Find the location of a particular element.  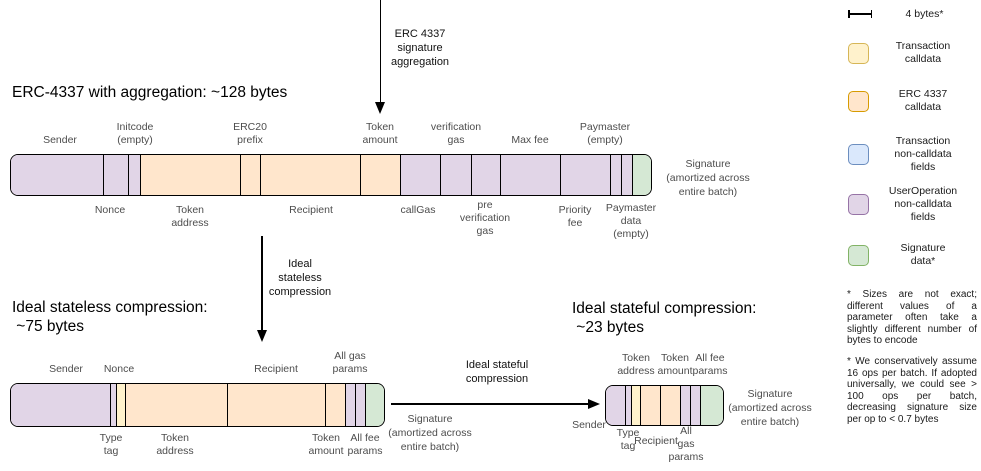

legend-item-yellow: Transaction calldata is located at coordinates (911, 53).